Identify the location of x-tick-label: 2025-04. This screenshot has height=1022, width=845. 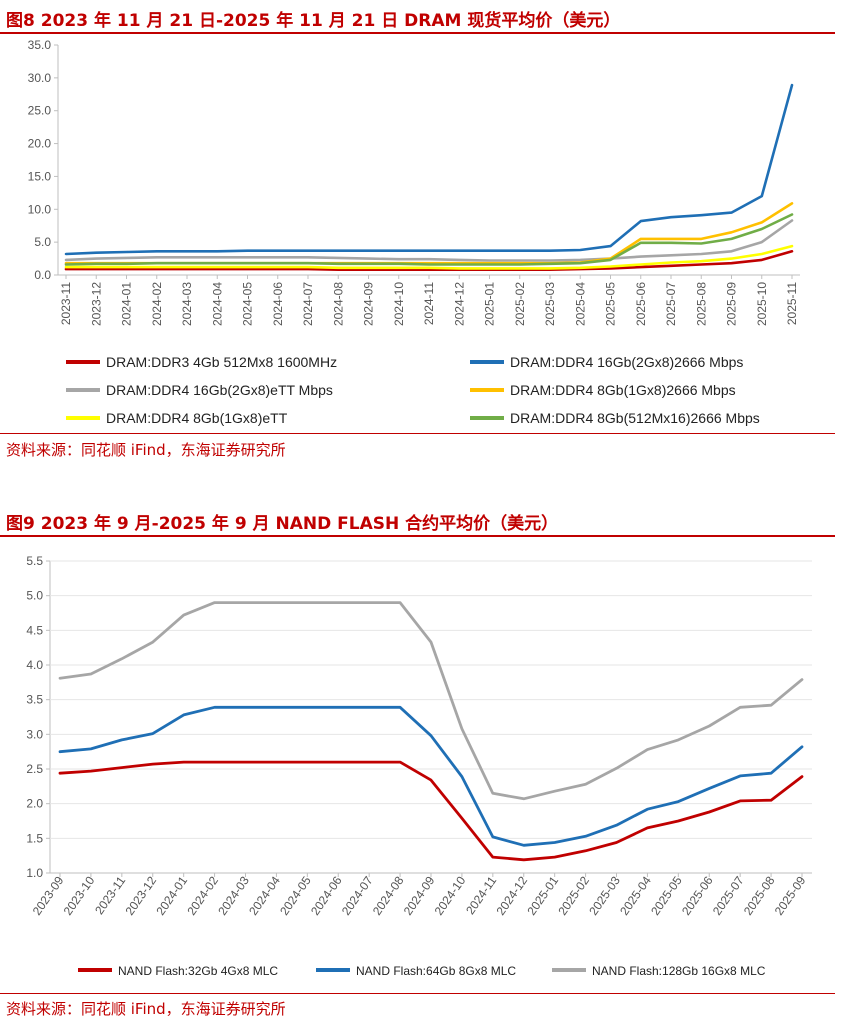
(580, 304).